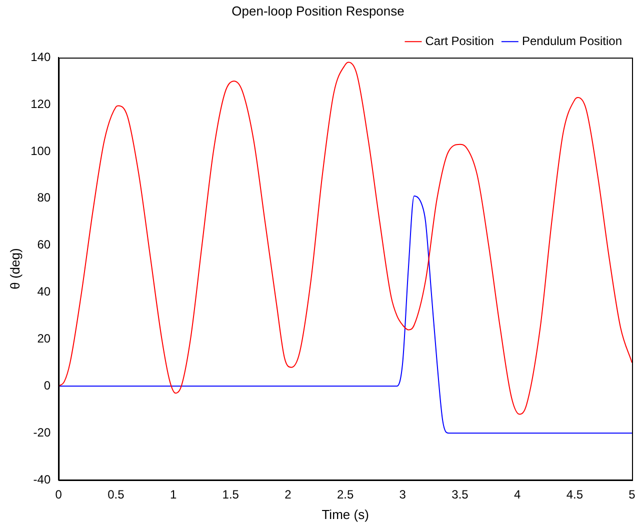 The width and height of the screenshot is (640, 525). What do you see at coordinates (42, 432) in the screenshot?
I see `y-tick-label: -20` at bounding box center [42, 432].